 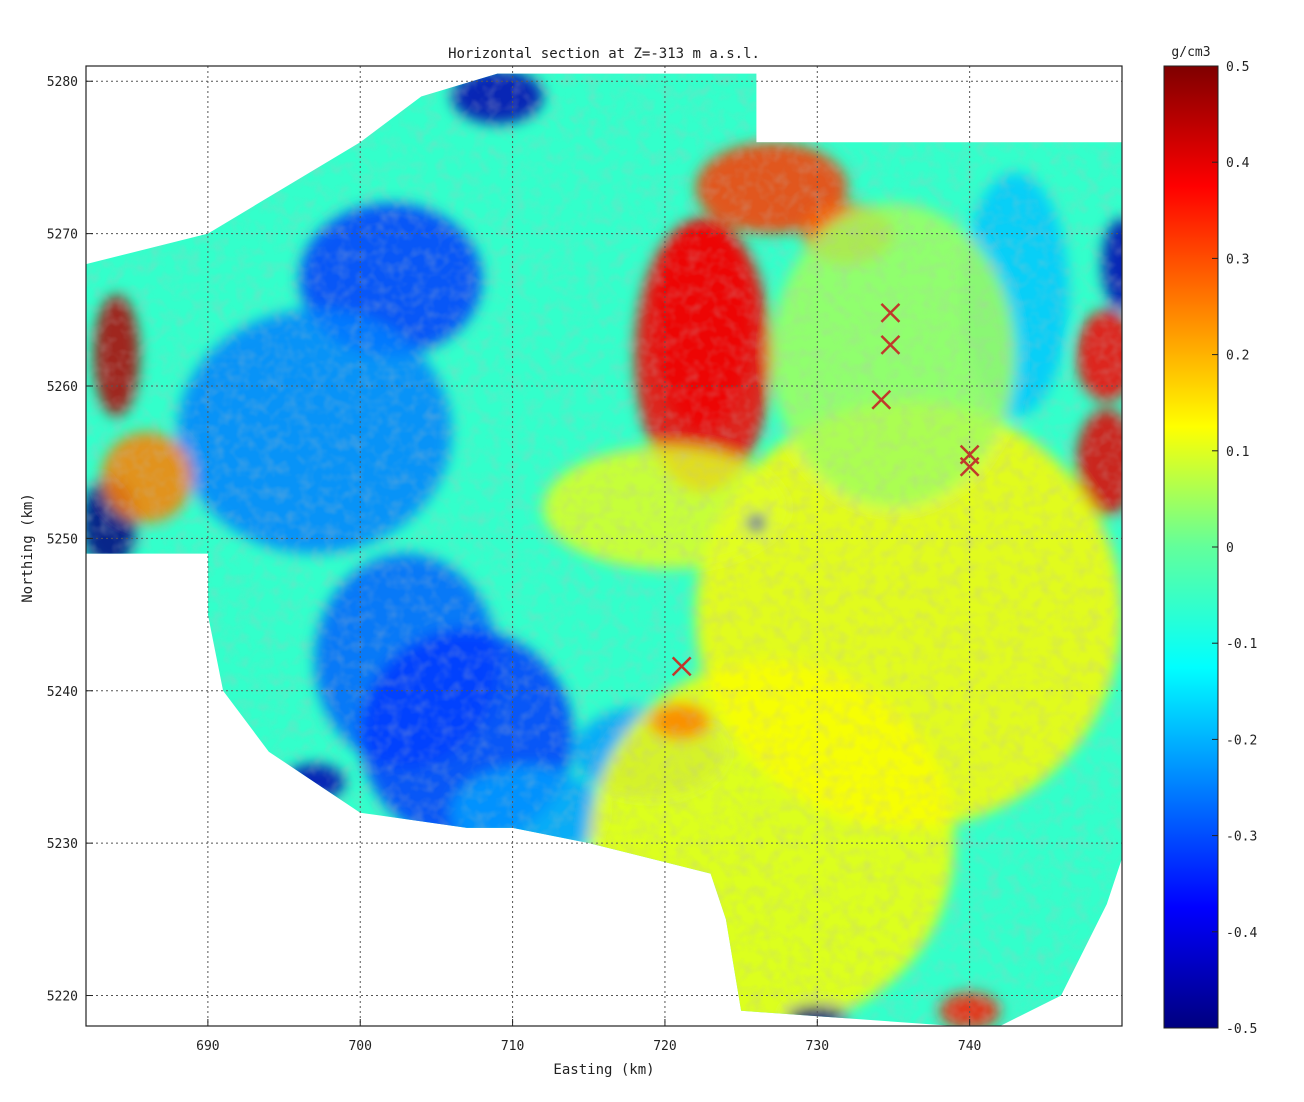 What do you see at coordinates (62, 235) in the screenshot?
I see `y-tick-label: 5270` at bounding box center [62, 235].